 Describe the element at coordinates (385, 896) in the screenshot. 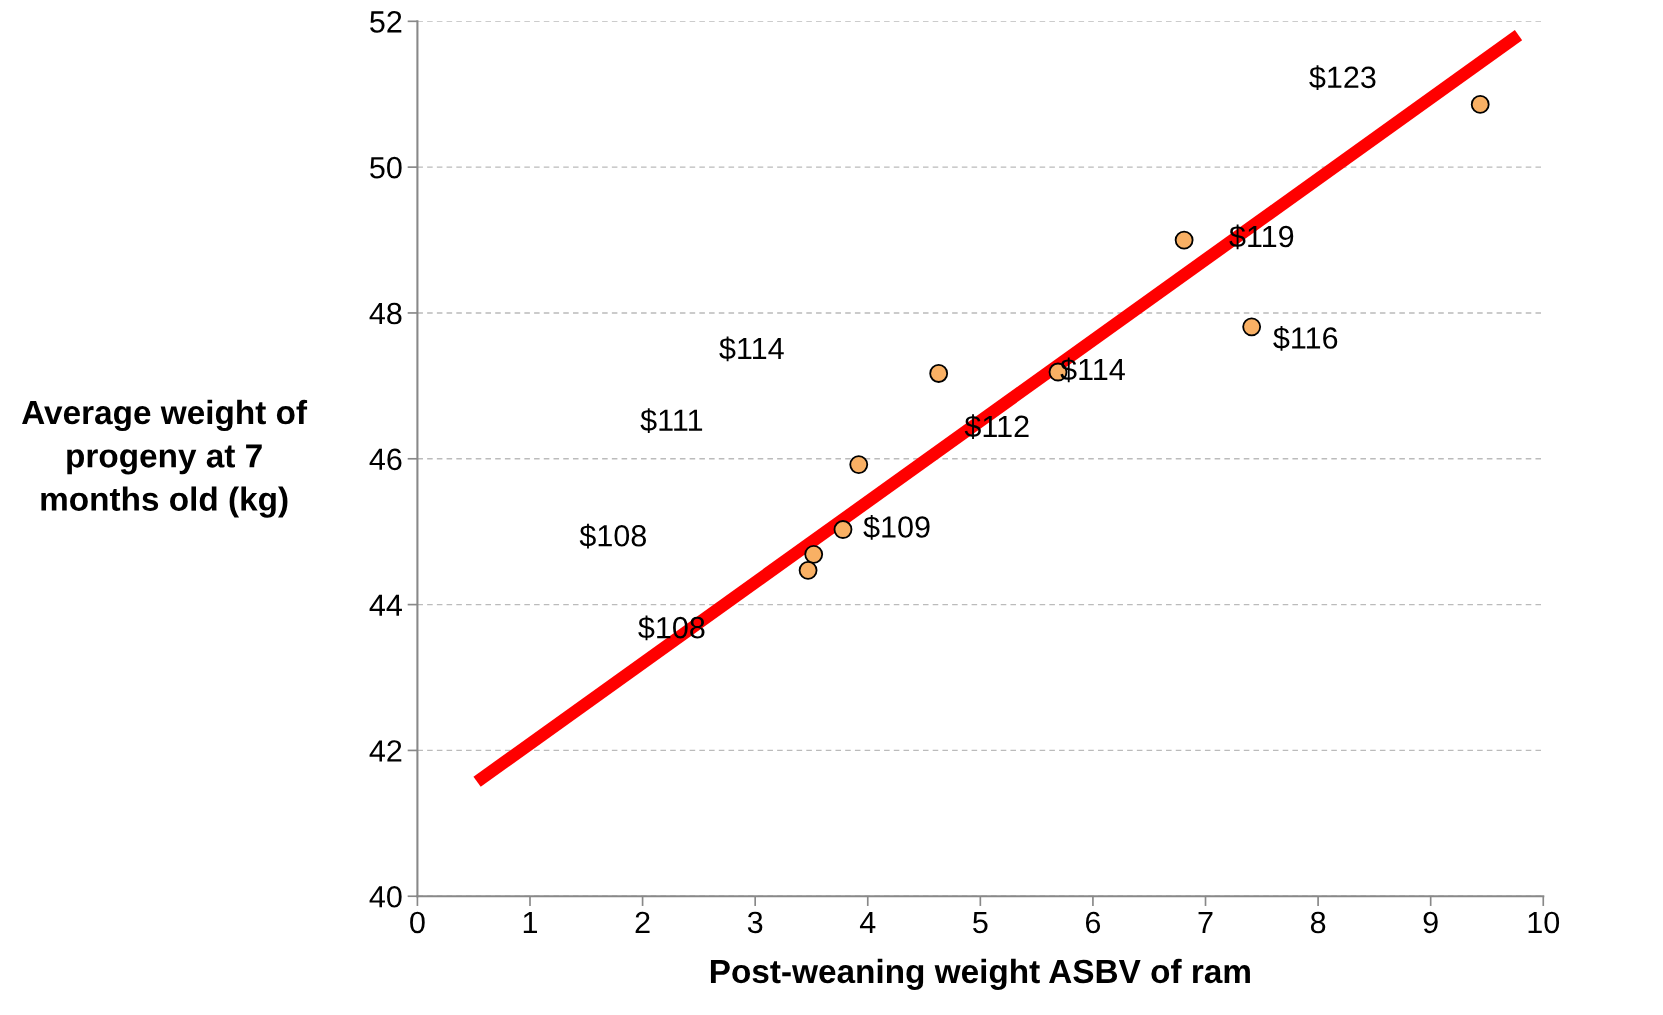

I see `y-tick-label: 40` at that location.